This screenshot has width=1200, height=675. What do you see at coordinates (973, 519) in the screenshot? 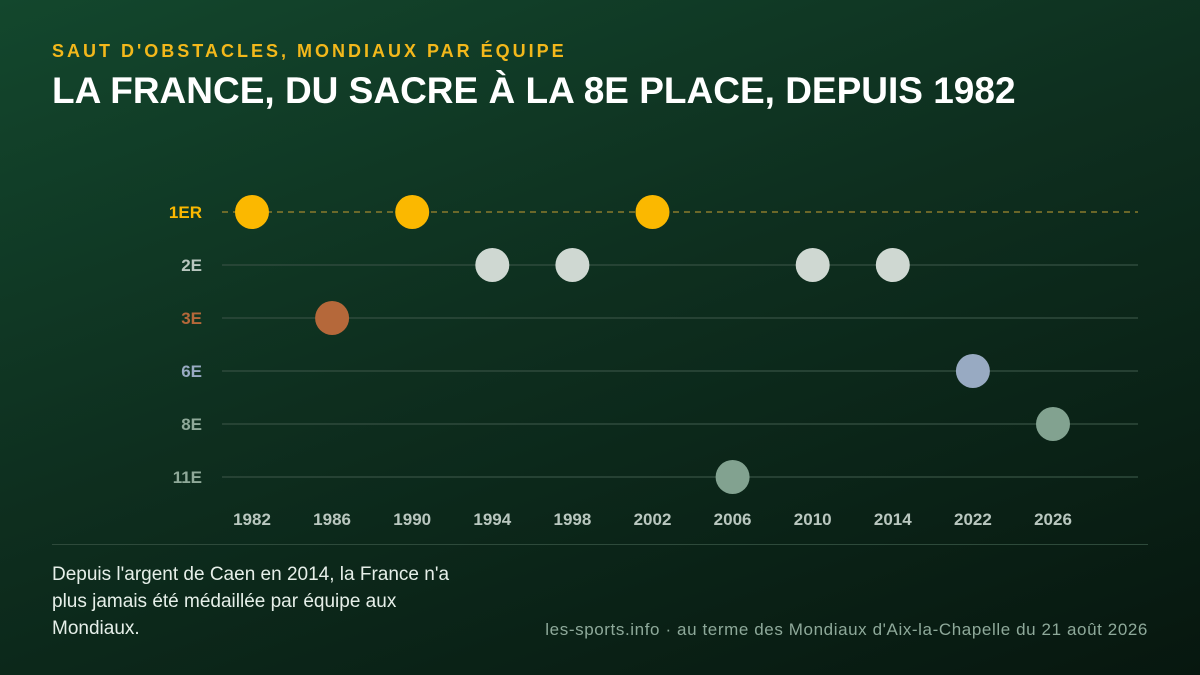
I see `x-tick-label-2022: 2022` at bounding box center [973, 519].